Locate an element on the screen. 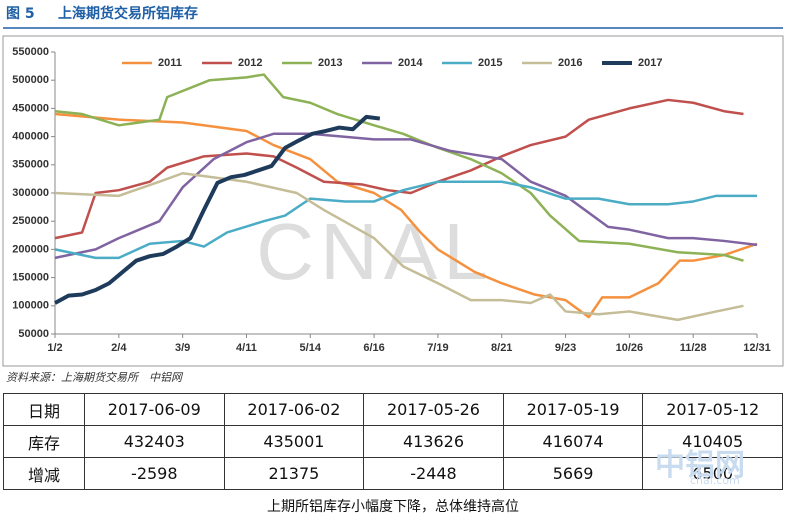 Image resolution: width=786 pixels, height=516 pixels. table-cell: -2598 is located at coordinates (154, 473).